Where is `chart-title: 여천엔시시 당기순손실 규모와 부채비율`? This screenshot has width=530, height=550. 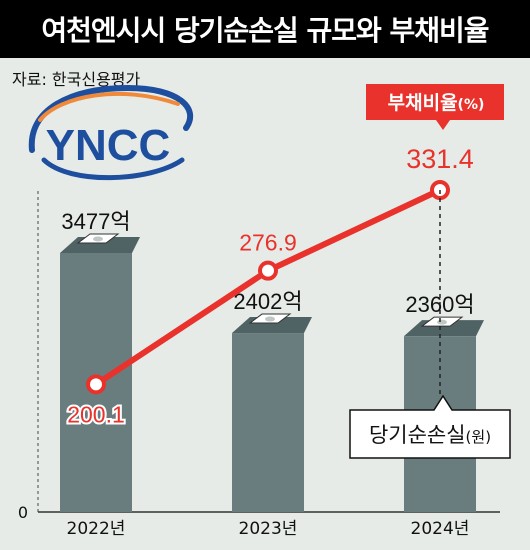
chart-title: 여천엔시시 당기순손실 규모와 부채비율 is located at coordinates (265, 29).